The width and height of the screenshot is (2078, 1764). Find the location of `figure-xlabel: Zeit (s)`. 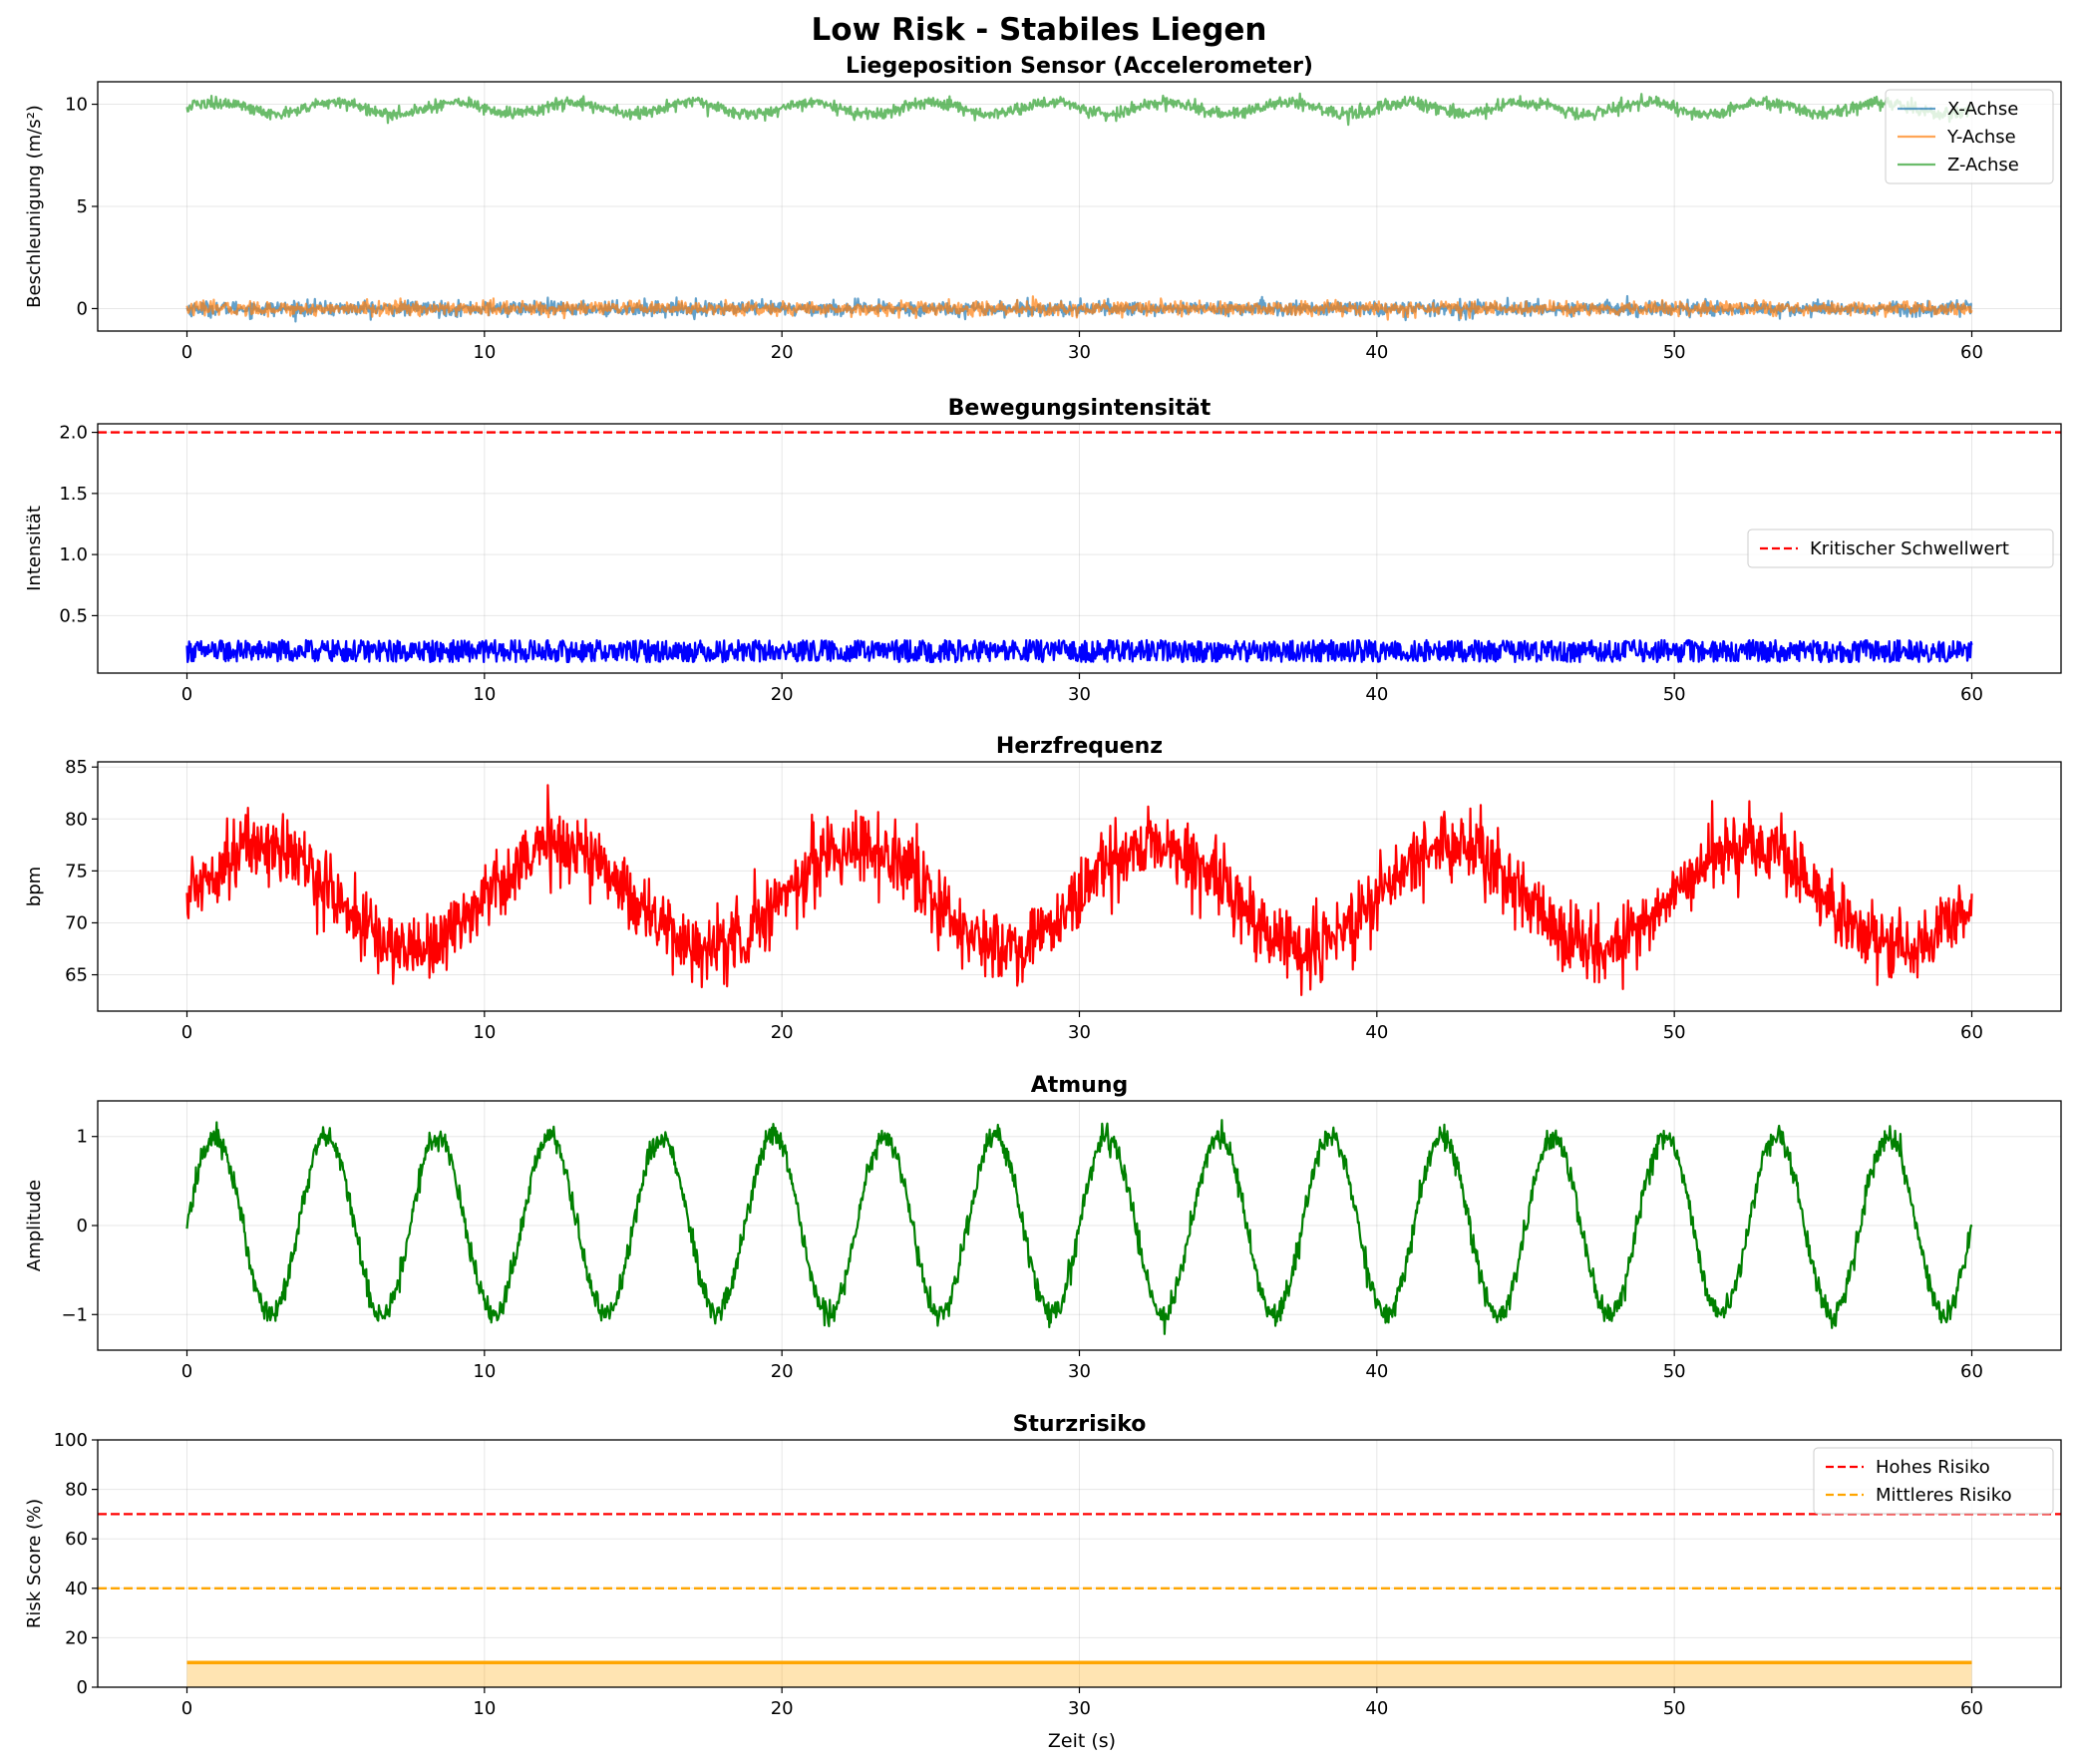

figure-xlabel: Zeit (s) is located at coordinates (1082, 1741).